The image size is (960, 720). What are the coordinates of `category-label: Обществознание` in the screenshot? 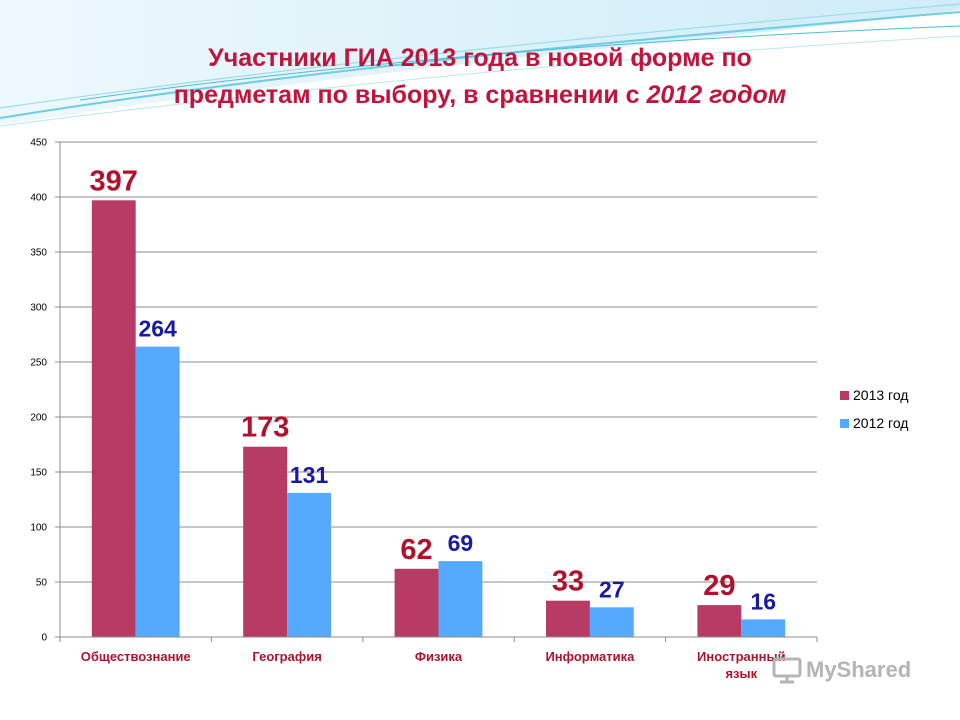 It's located at (136, 656).